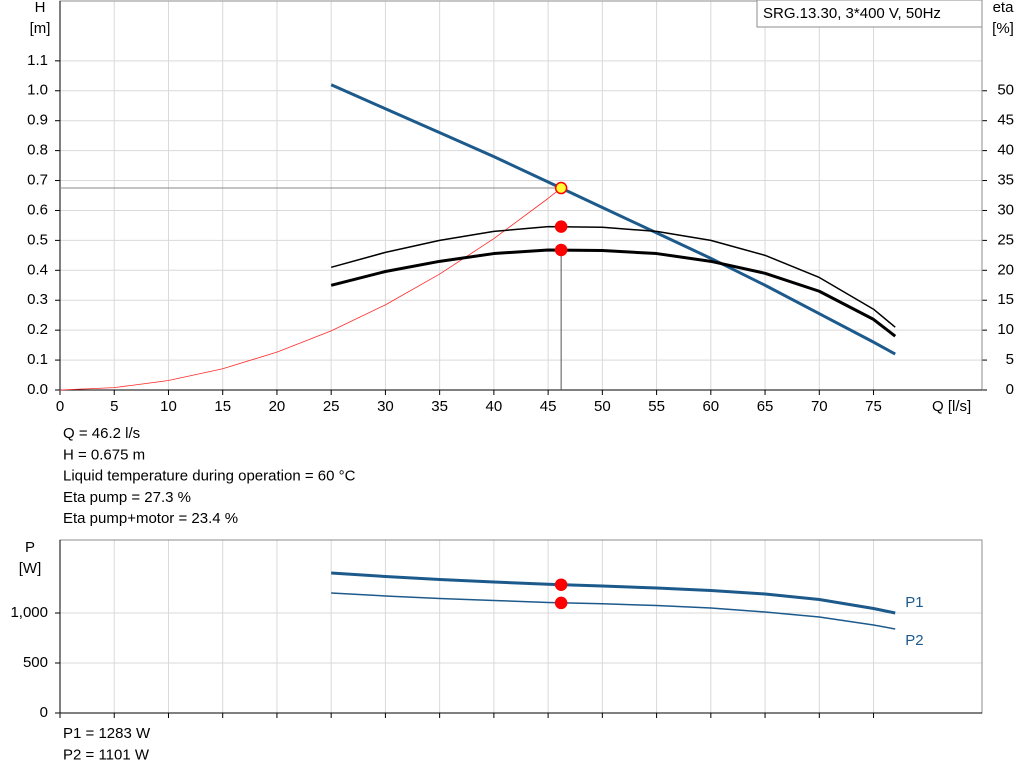 Image resolution: width=1024 pixels, height=781 pixels. Describe the element at coordinates (37, 389) in the screenshot. I see `y-tick-label: 0.0` at that location.